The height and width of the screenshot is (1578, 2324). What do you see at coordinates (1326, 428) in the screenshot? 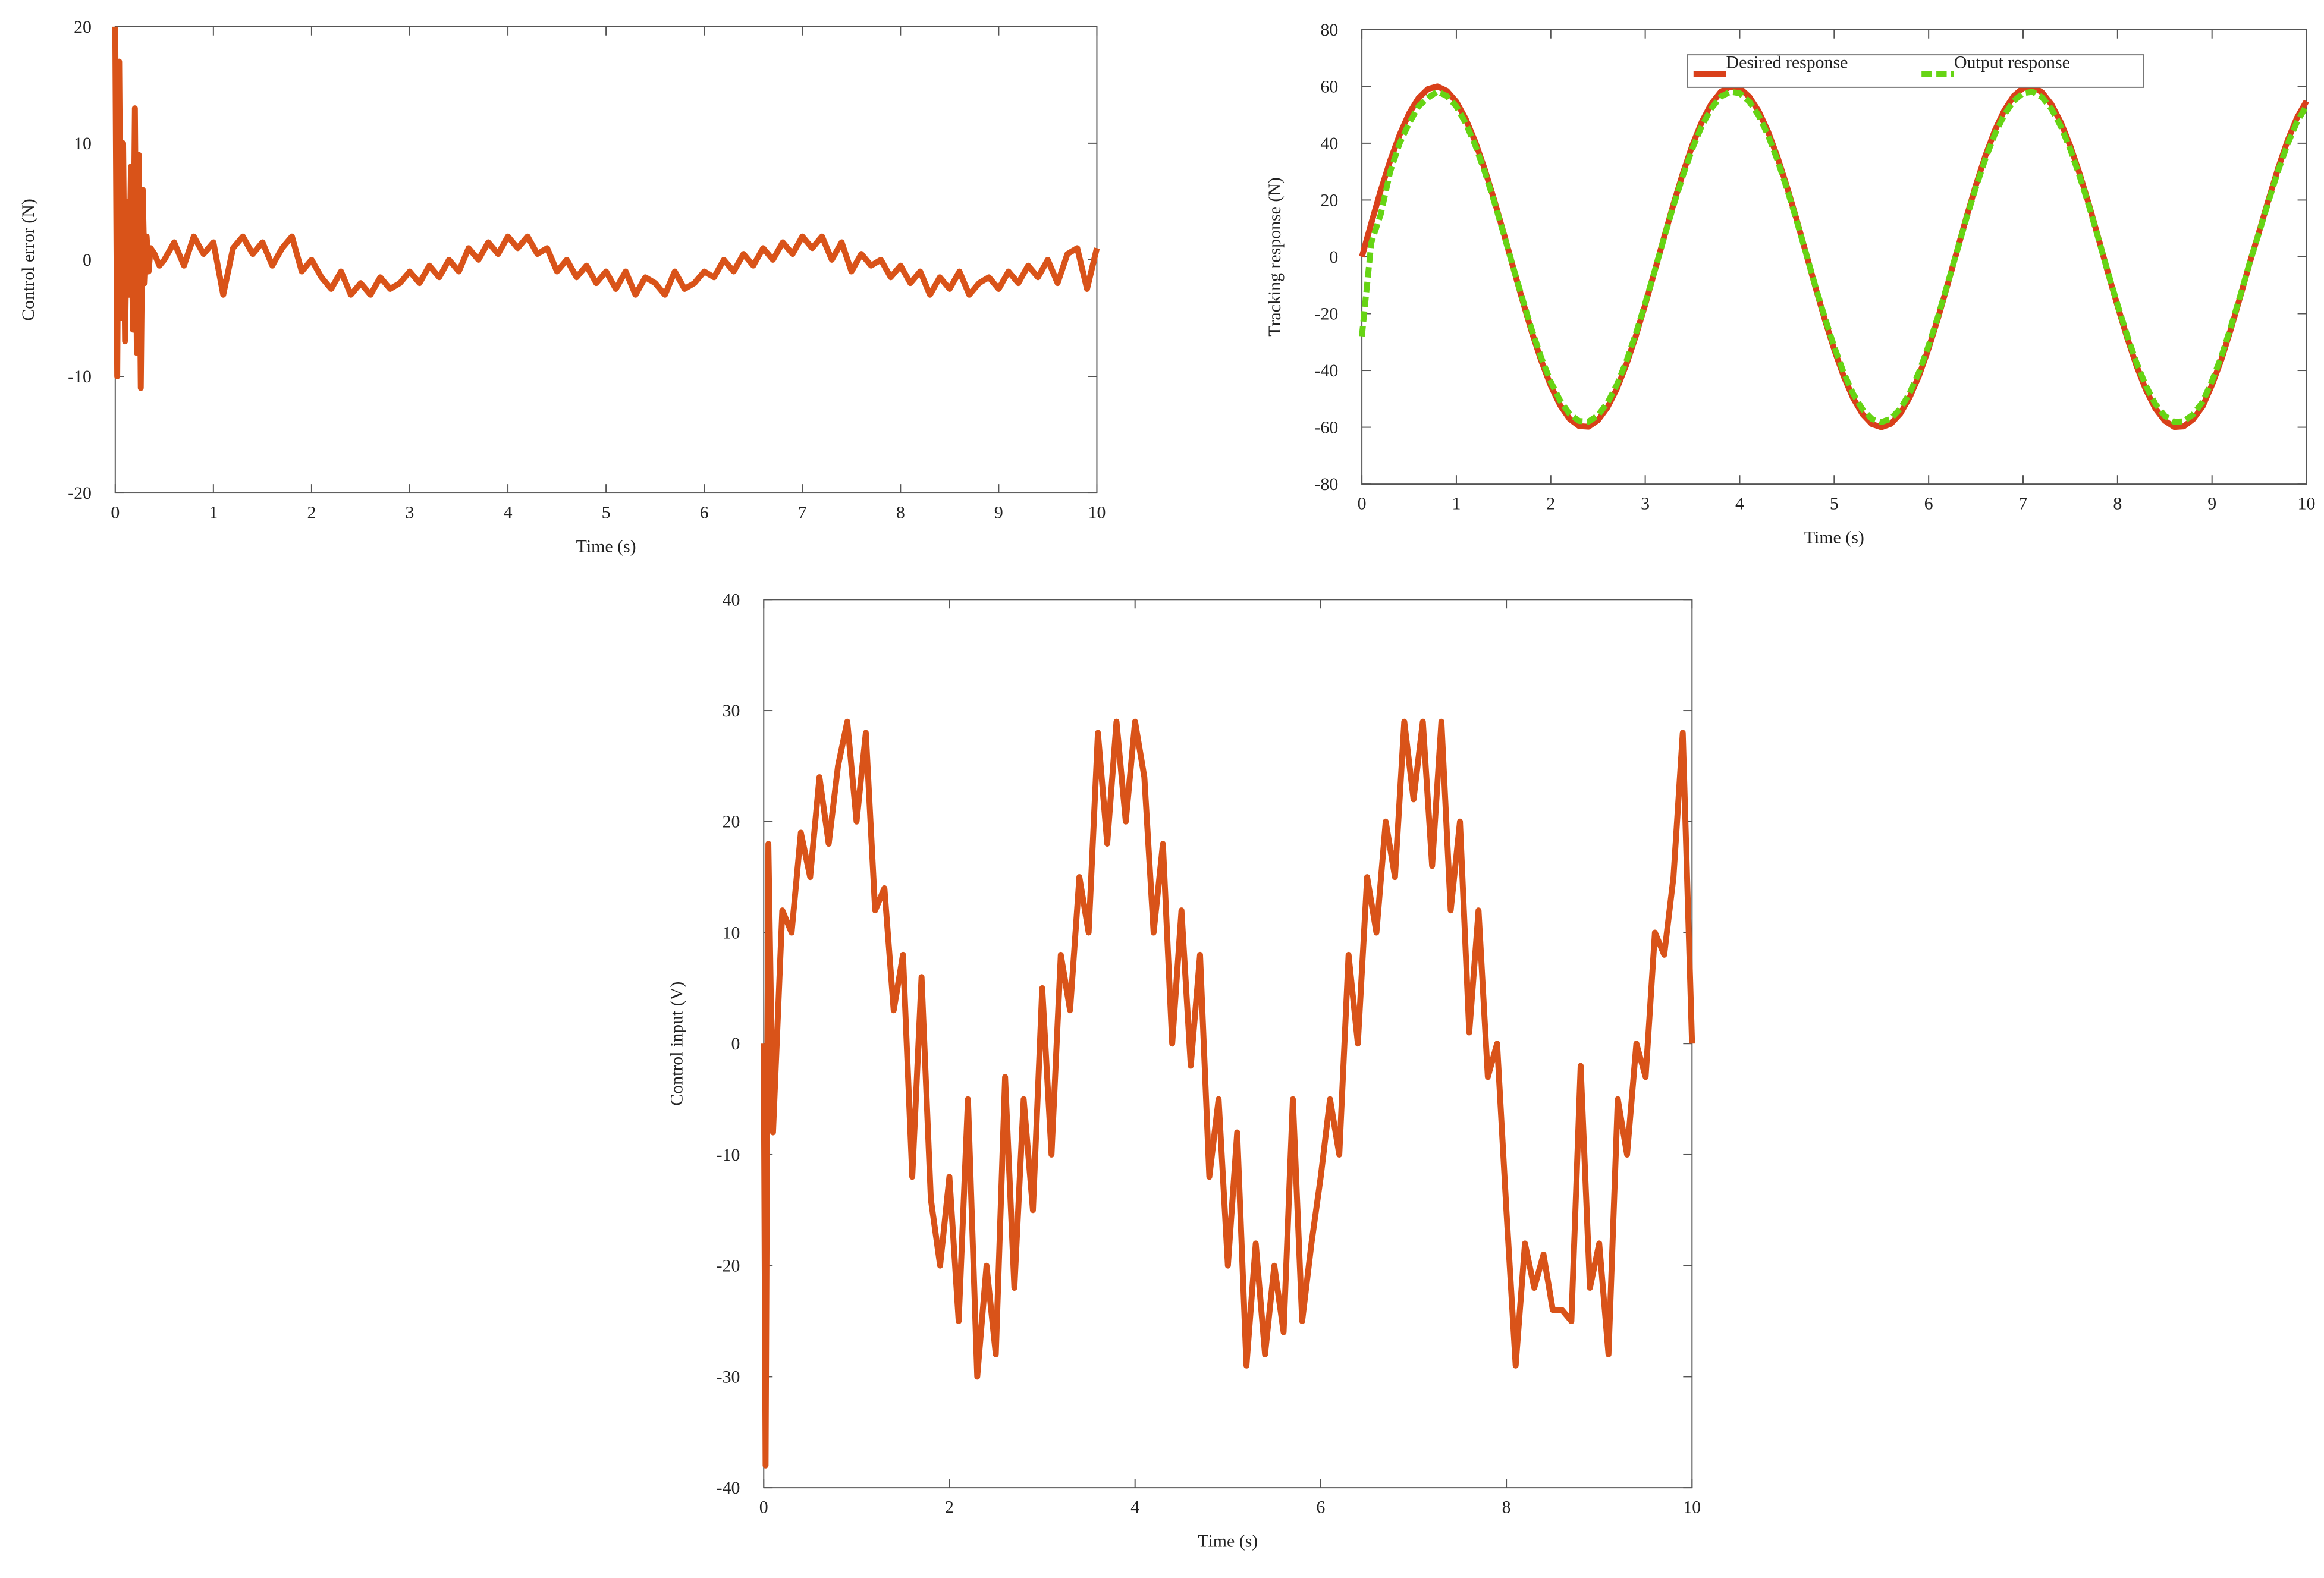
I see `y-tick-label: -60` at bounding box center [1326, 428].